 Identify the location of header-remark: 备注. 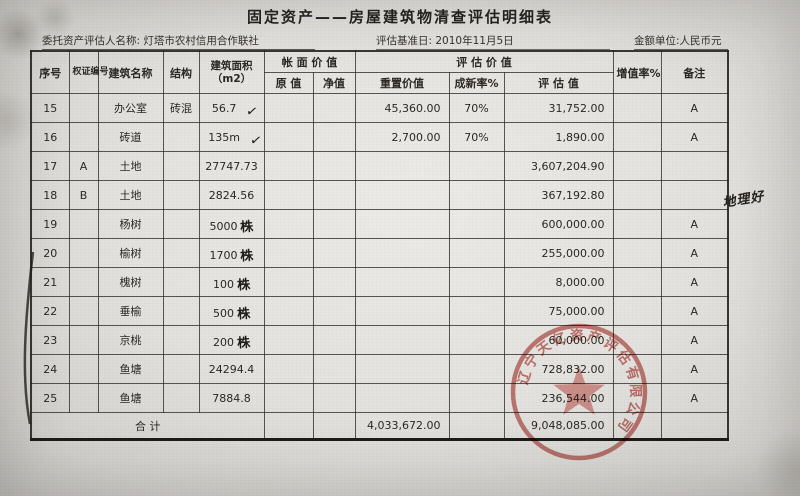
(694, 72).